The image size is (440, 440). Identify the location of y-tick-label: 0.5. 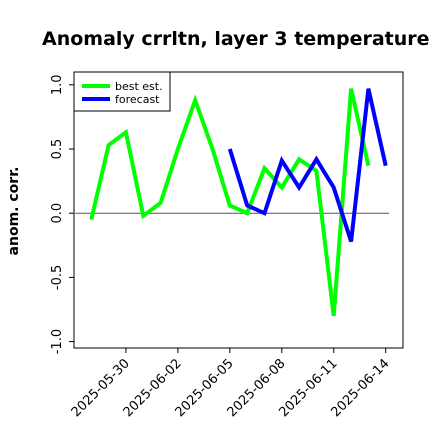
(57, 149).